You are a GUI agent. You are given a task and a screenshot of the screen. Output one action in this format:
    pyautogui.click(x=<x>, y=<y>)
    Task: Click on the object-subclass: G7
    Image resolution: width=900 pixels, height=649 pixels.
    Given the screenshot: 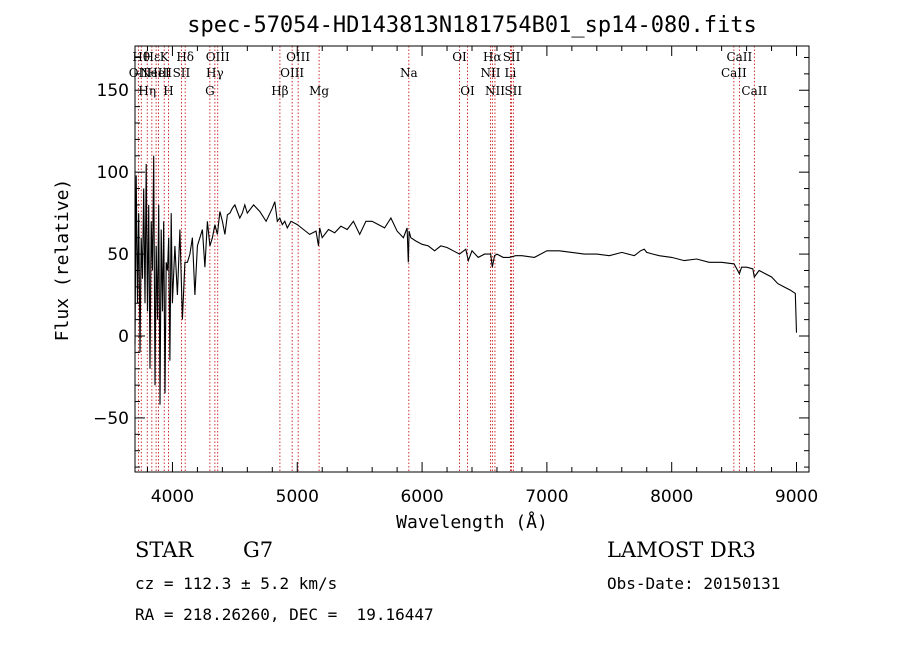 What is the action you would take?
    pyautogui.click(x=258, y=550)
    